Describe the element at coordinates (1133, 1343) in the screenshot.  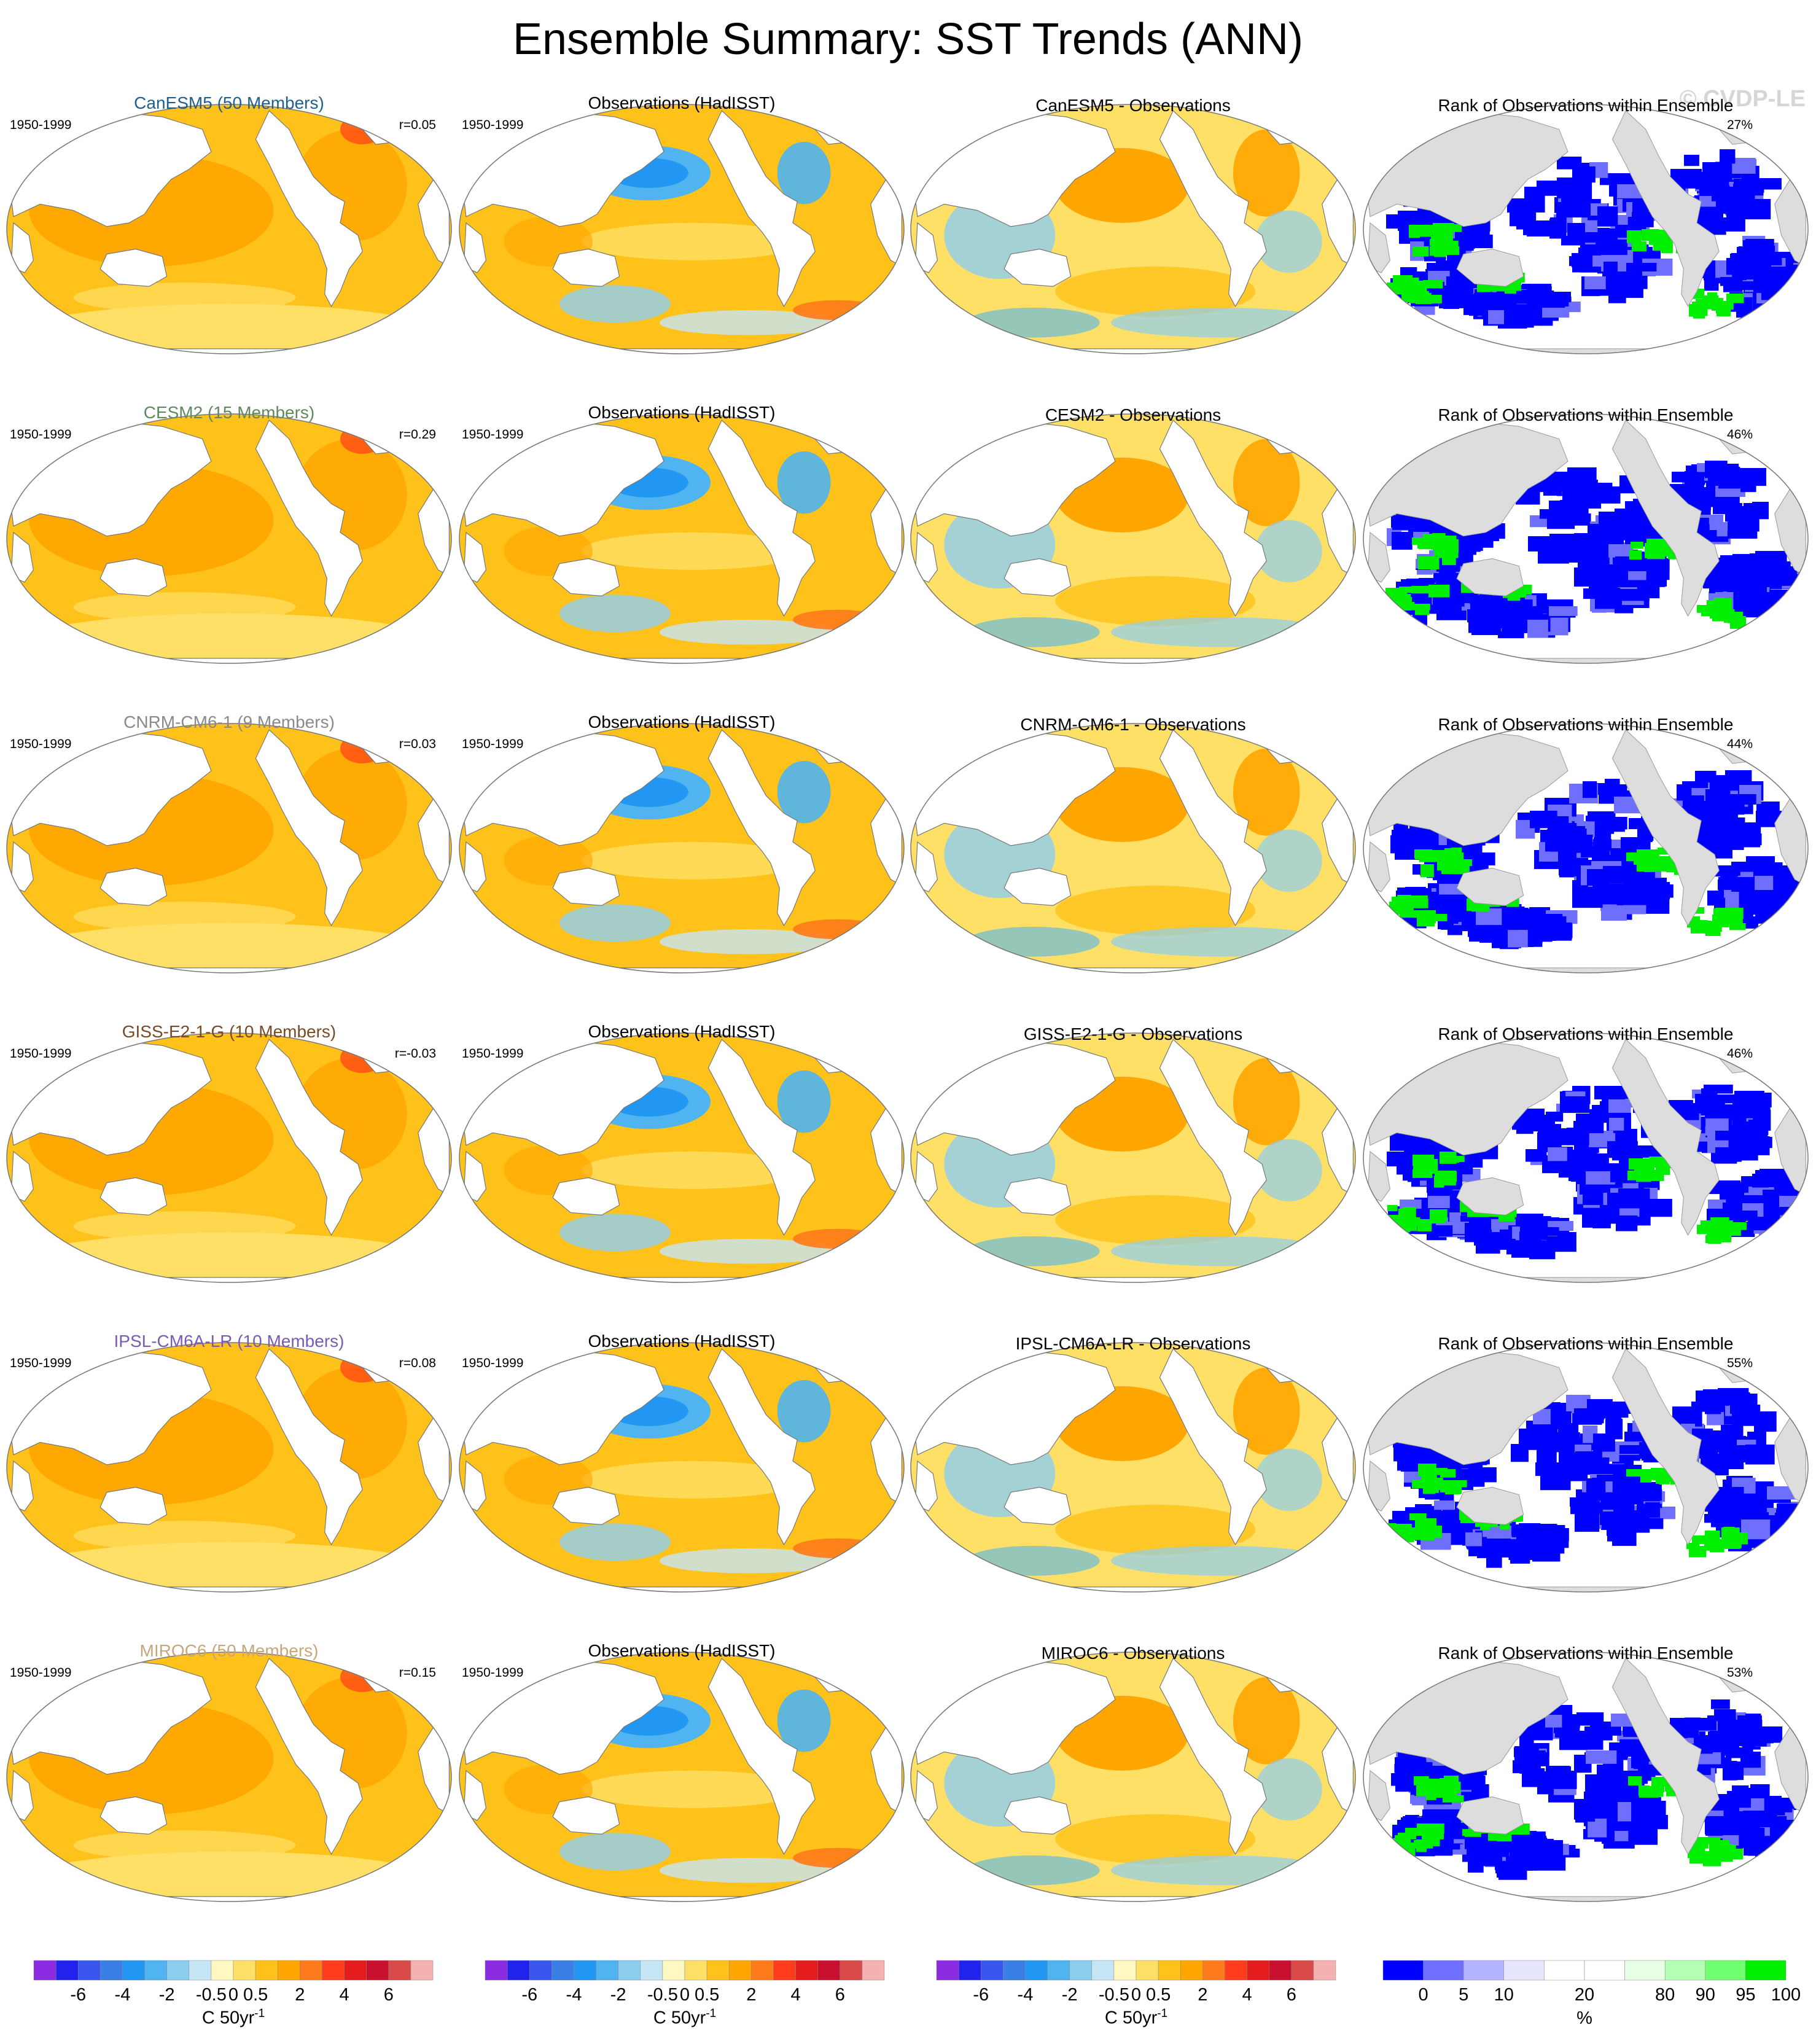
I see `diff-title-row5: IPSL-CM6A-LR - Observations` at that location.